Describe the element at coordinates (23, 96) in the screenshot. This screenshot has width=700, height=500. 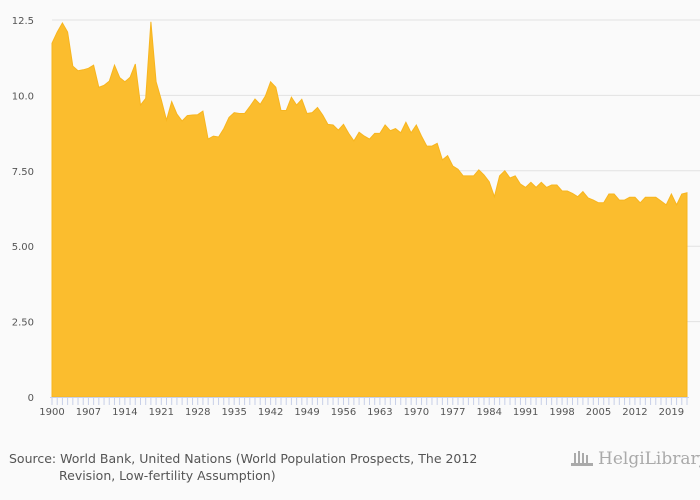
I see `y-tick-label: 10.0` at that location.